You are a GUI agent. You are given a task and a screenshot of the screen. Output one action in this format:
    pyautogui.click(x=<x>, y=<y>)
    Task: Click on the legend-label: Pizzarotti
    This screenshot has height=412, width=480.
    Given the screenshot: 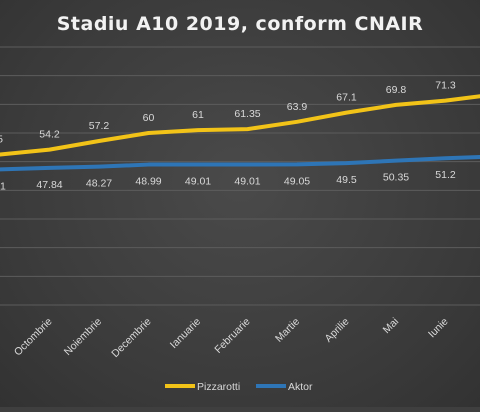 What is the action you would take?
    pyautogui.click(x=218, y=387)
    